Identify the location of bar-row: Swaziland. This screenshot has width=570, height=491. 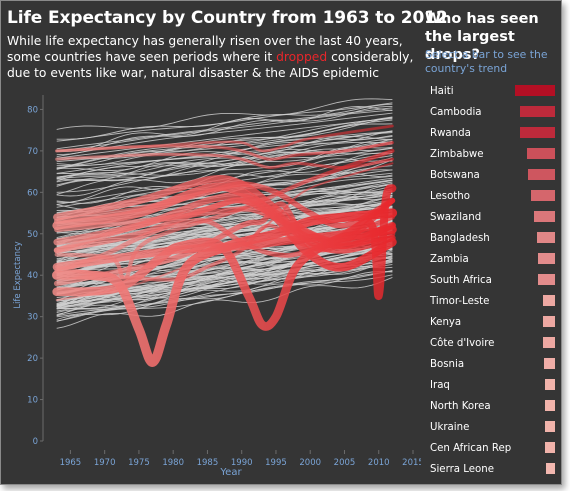
(492, 217).